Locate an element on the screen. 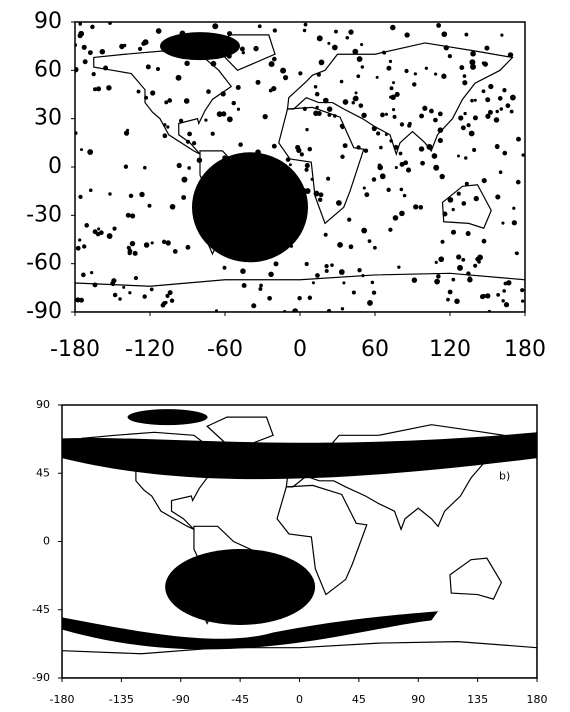  anomaly-region is located at coordinates (240, 587).